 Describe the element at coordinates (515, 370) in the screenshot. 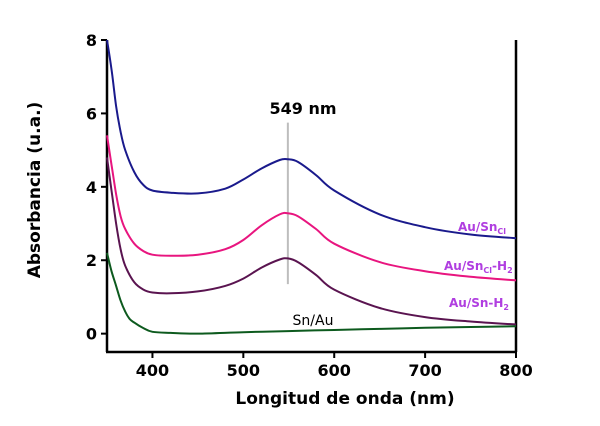

I see `x-tick-label: 800` at that location.